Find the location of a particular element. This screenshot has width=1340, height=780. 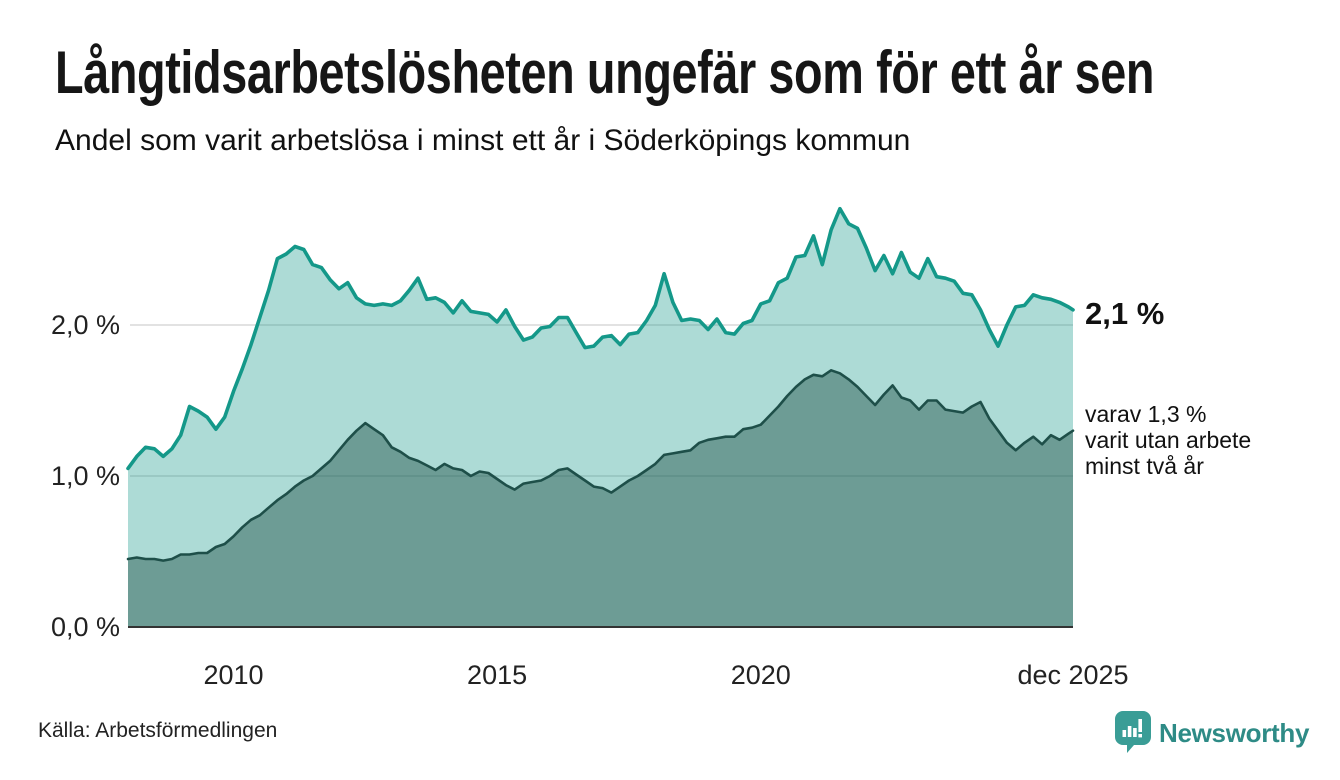

logo-barchart-glyph is located at coordinates (1132, 728).